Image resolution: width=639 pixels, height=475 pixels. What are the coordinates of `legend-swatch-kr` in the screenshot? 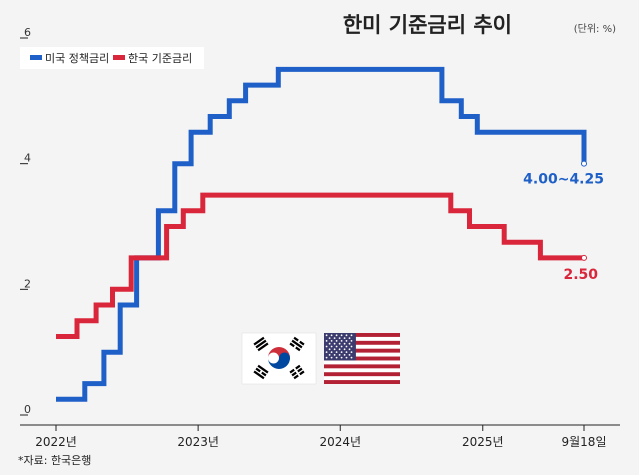 It's located at (119, 57).